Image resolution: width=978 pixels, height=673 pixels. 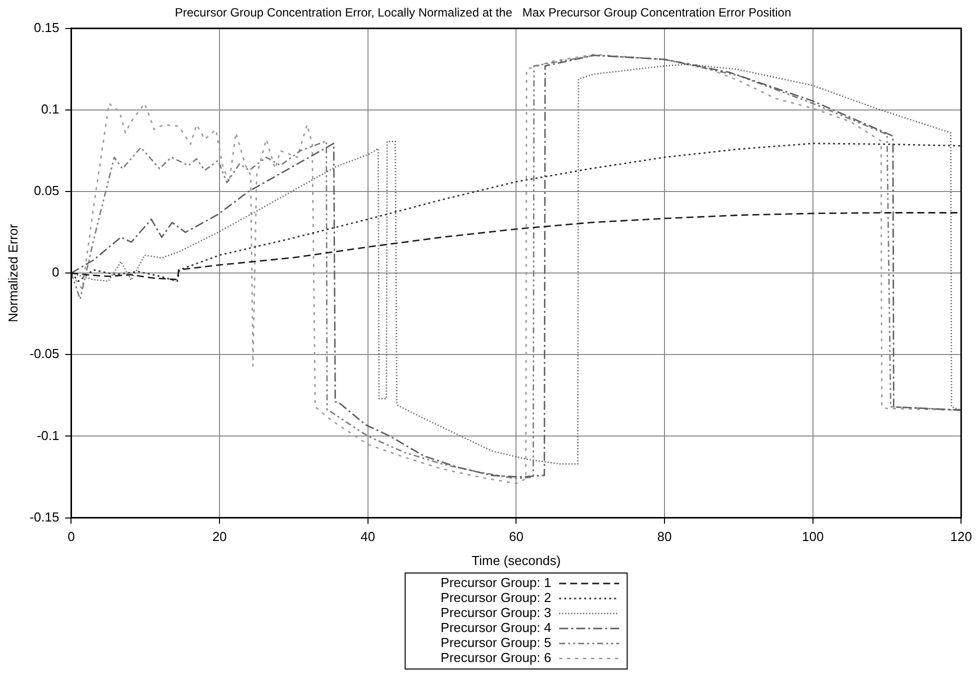 What do you see at coordinates (496, 642) in the screenshot?
I see `legend-label: Precursor Group: 5` at bounding box center [496, 642].